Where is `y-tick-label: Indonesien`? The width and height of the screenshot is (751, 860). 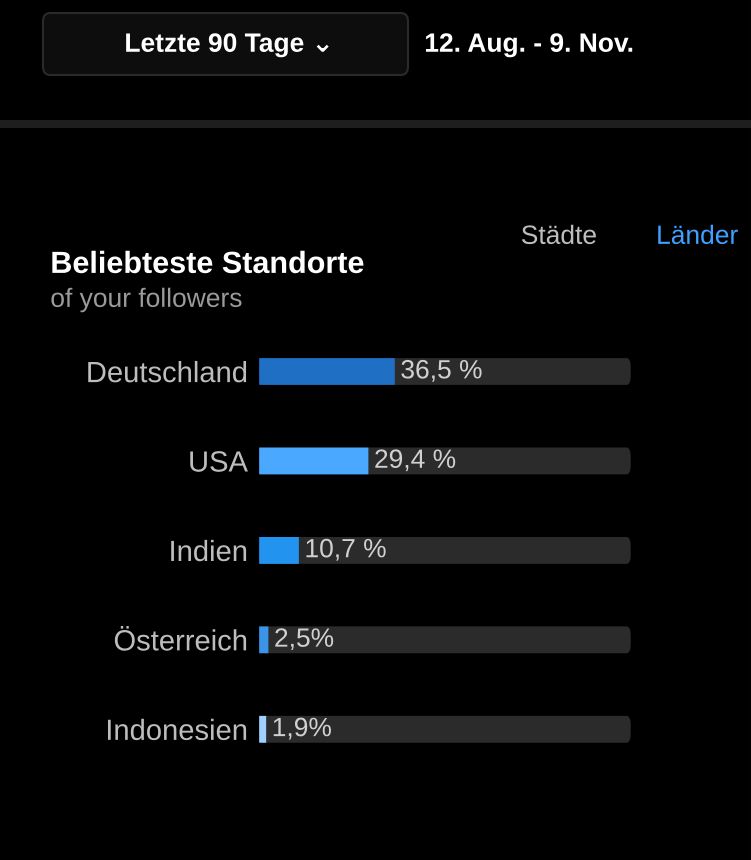
y-tick-label: Indonesien is located at coordinates (177, 729).